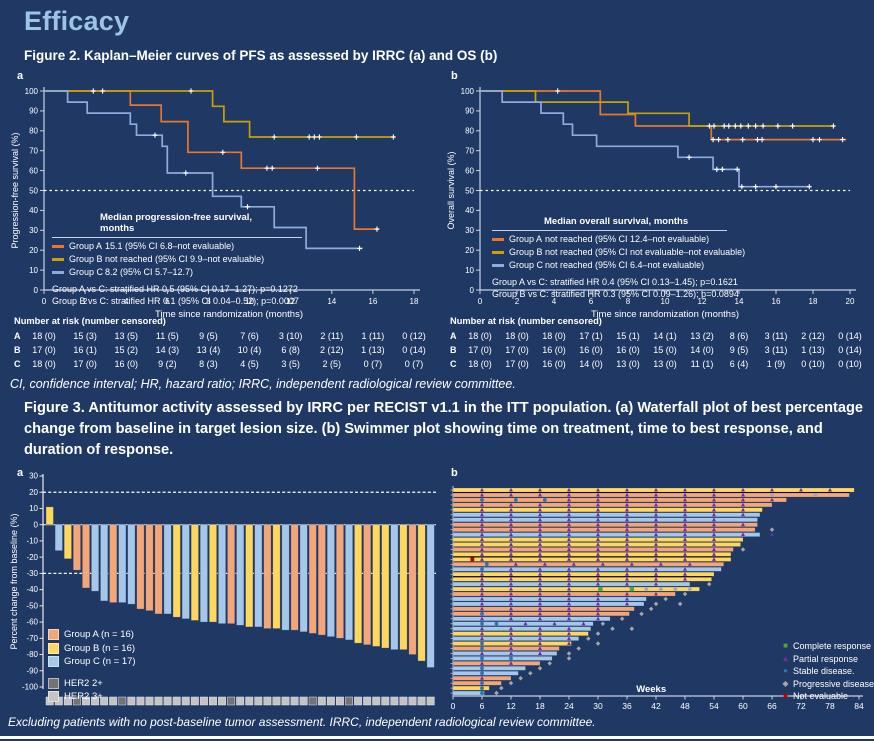  I want to click on group-c-name: Group C, so click(86, 272).